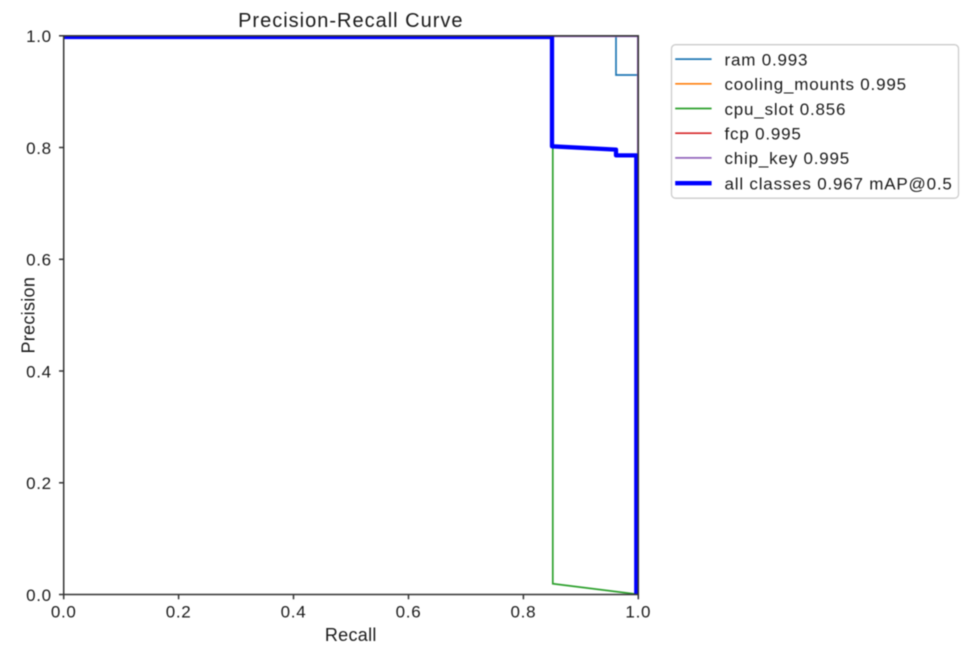 This screenshot has width=966, height=651. Describe the element at coordinates (839, 184) in the screenshot. I see `svg-text: all classes 0.967 mAP@0.5` at that location.